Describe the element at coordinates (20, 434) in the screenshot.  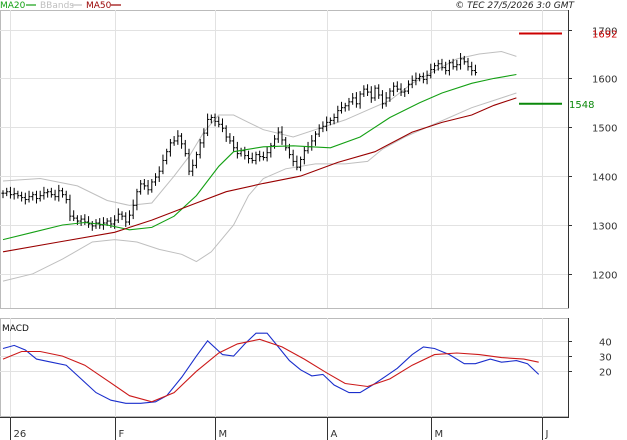
I see `month-label-0: 26` at that location.